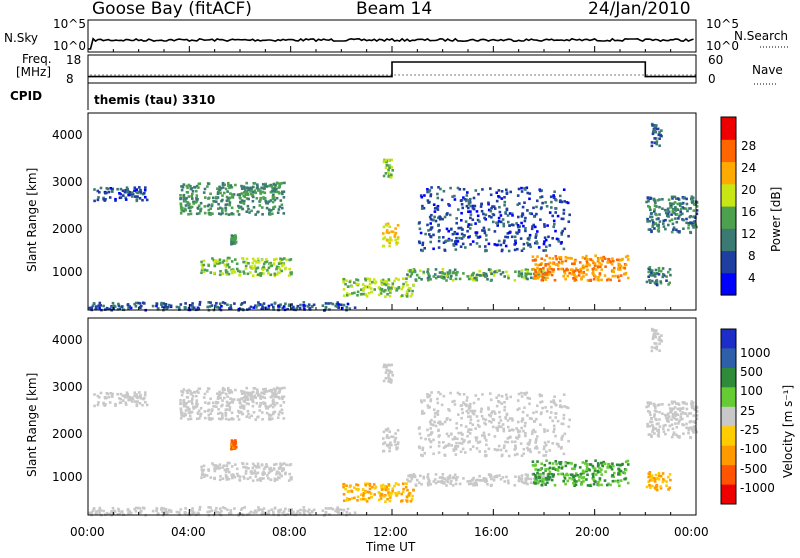 The width and height of the screenshot is (800, 558). What do you see at coordinates (67, 387) in the screenshot?
I see `velocity-ytick-3000: 3000` at bounding box center [67, 387].